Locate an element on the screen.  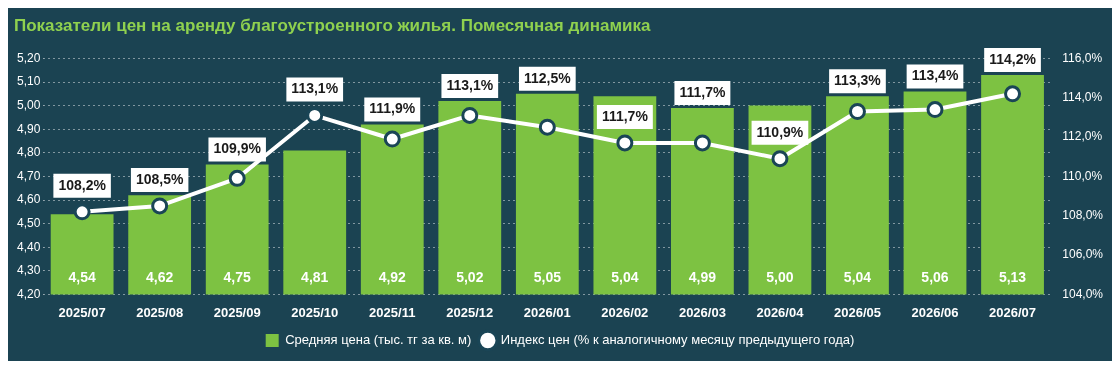
data-label: 5,02 is located at coordinates (470, 277).